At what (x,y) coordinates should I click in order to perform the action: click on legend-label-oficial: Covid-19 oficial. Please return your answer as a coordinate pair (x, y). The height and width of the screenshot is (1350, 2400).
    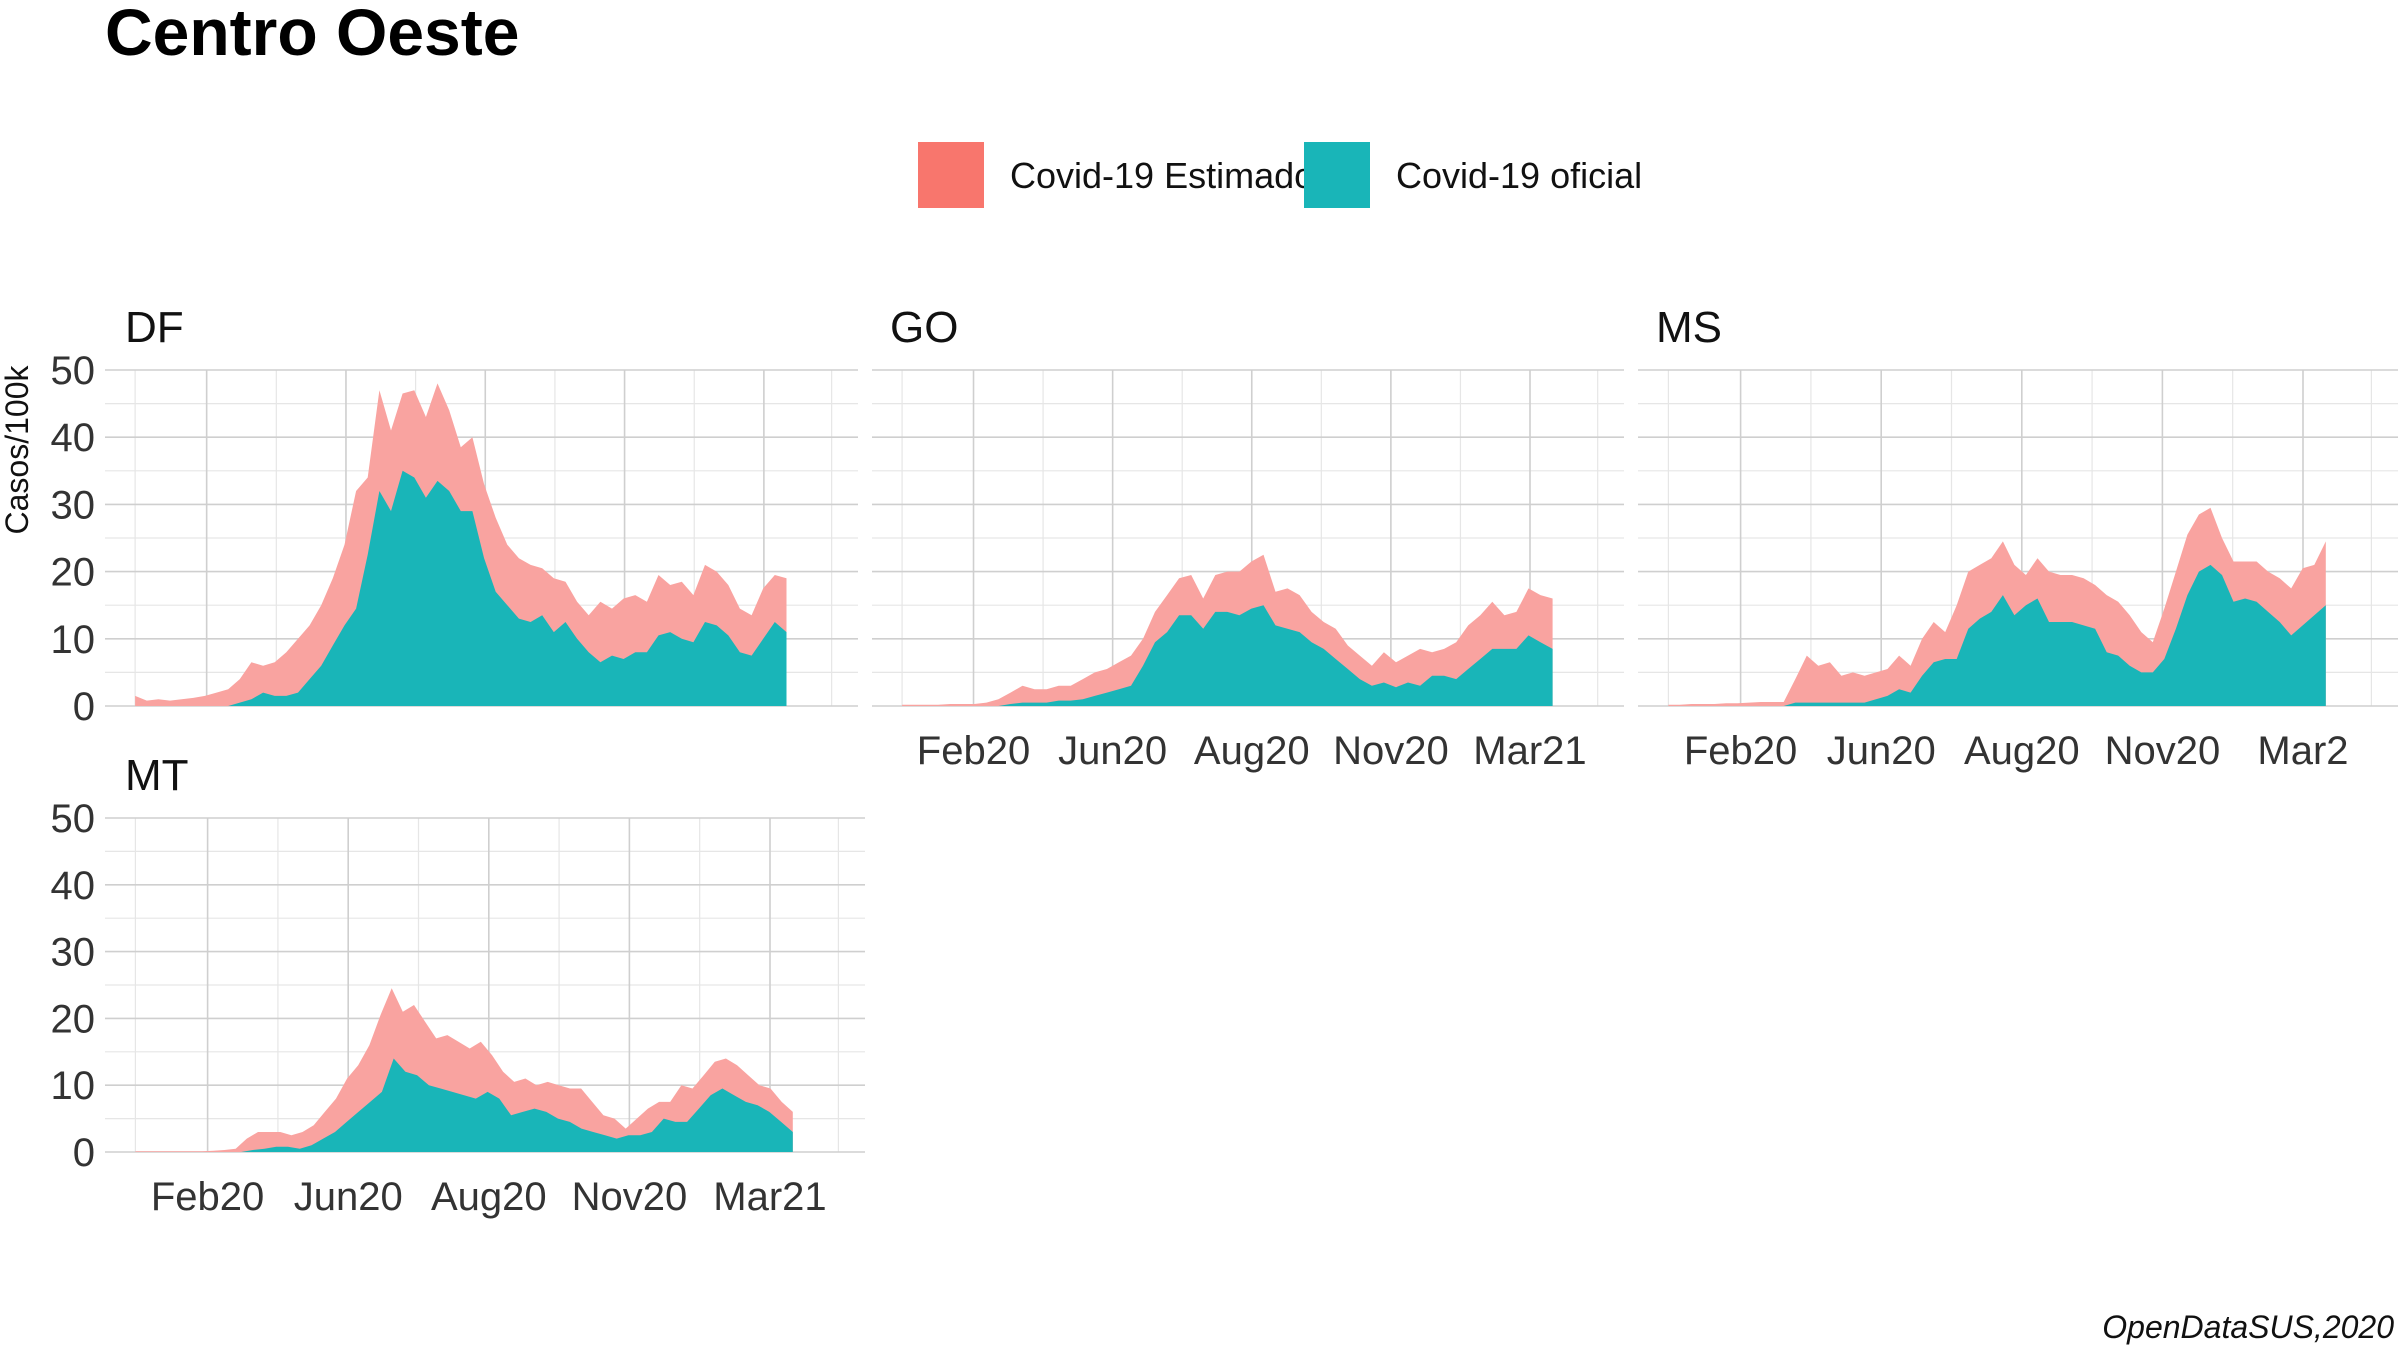
    Looking at the image, I should click on (1519, 175).